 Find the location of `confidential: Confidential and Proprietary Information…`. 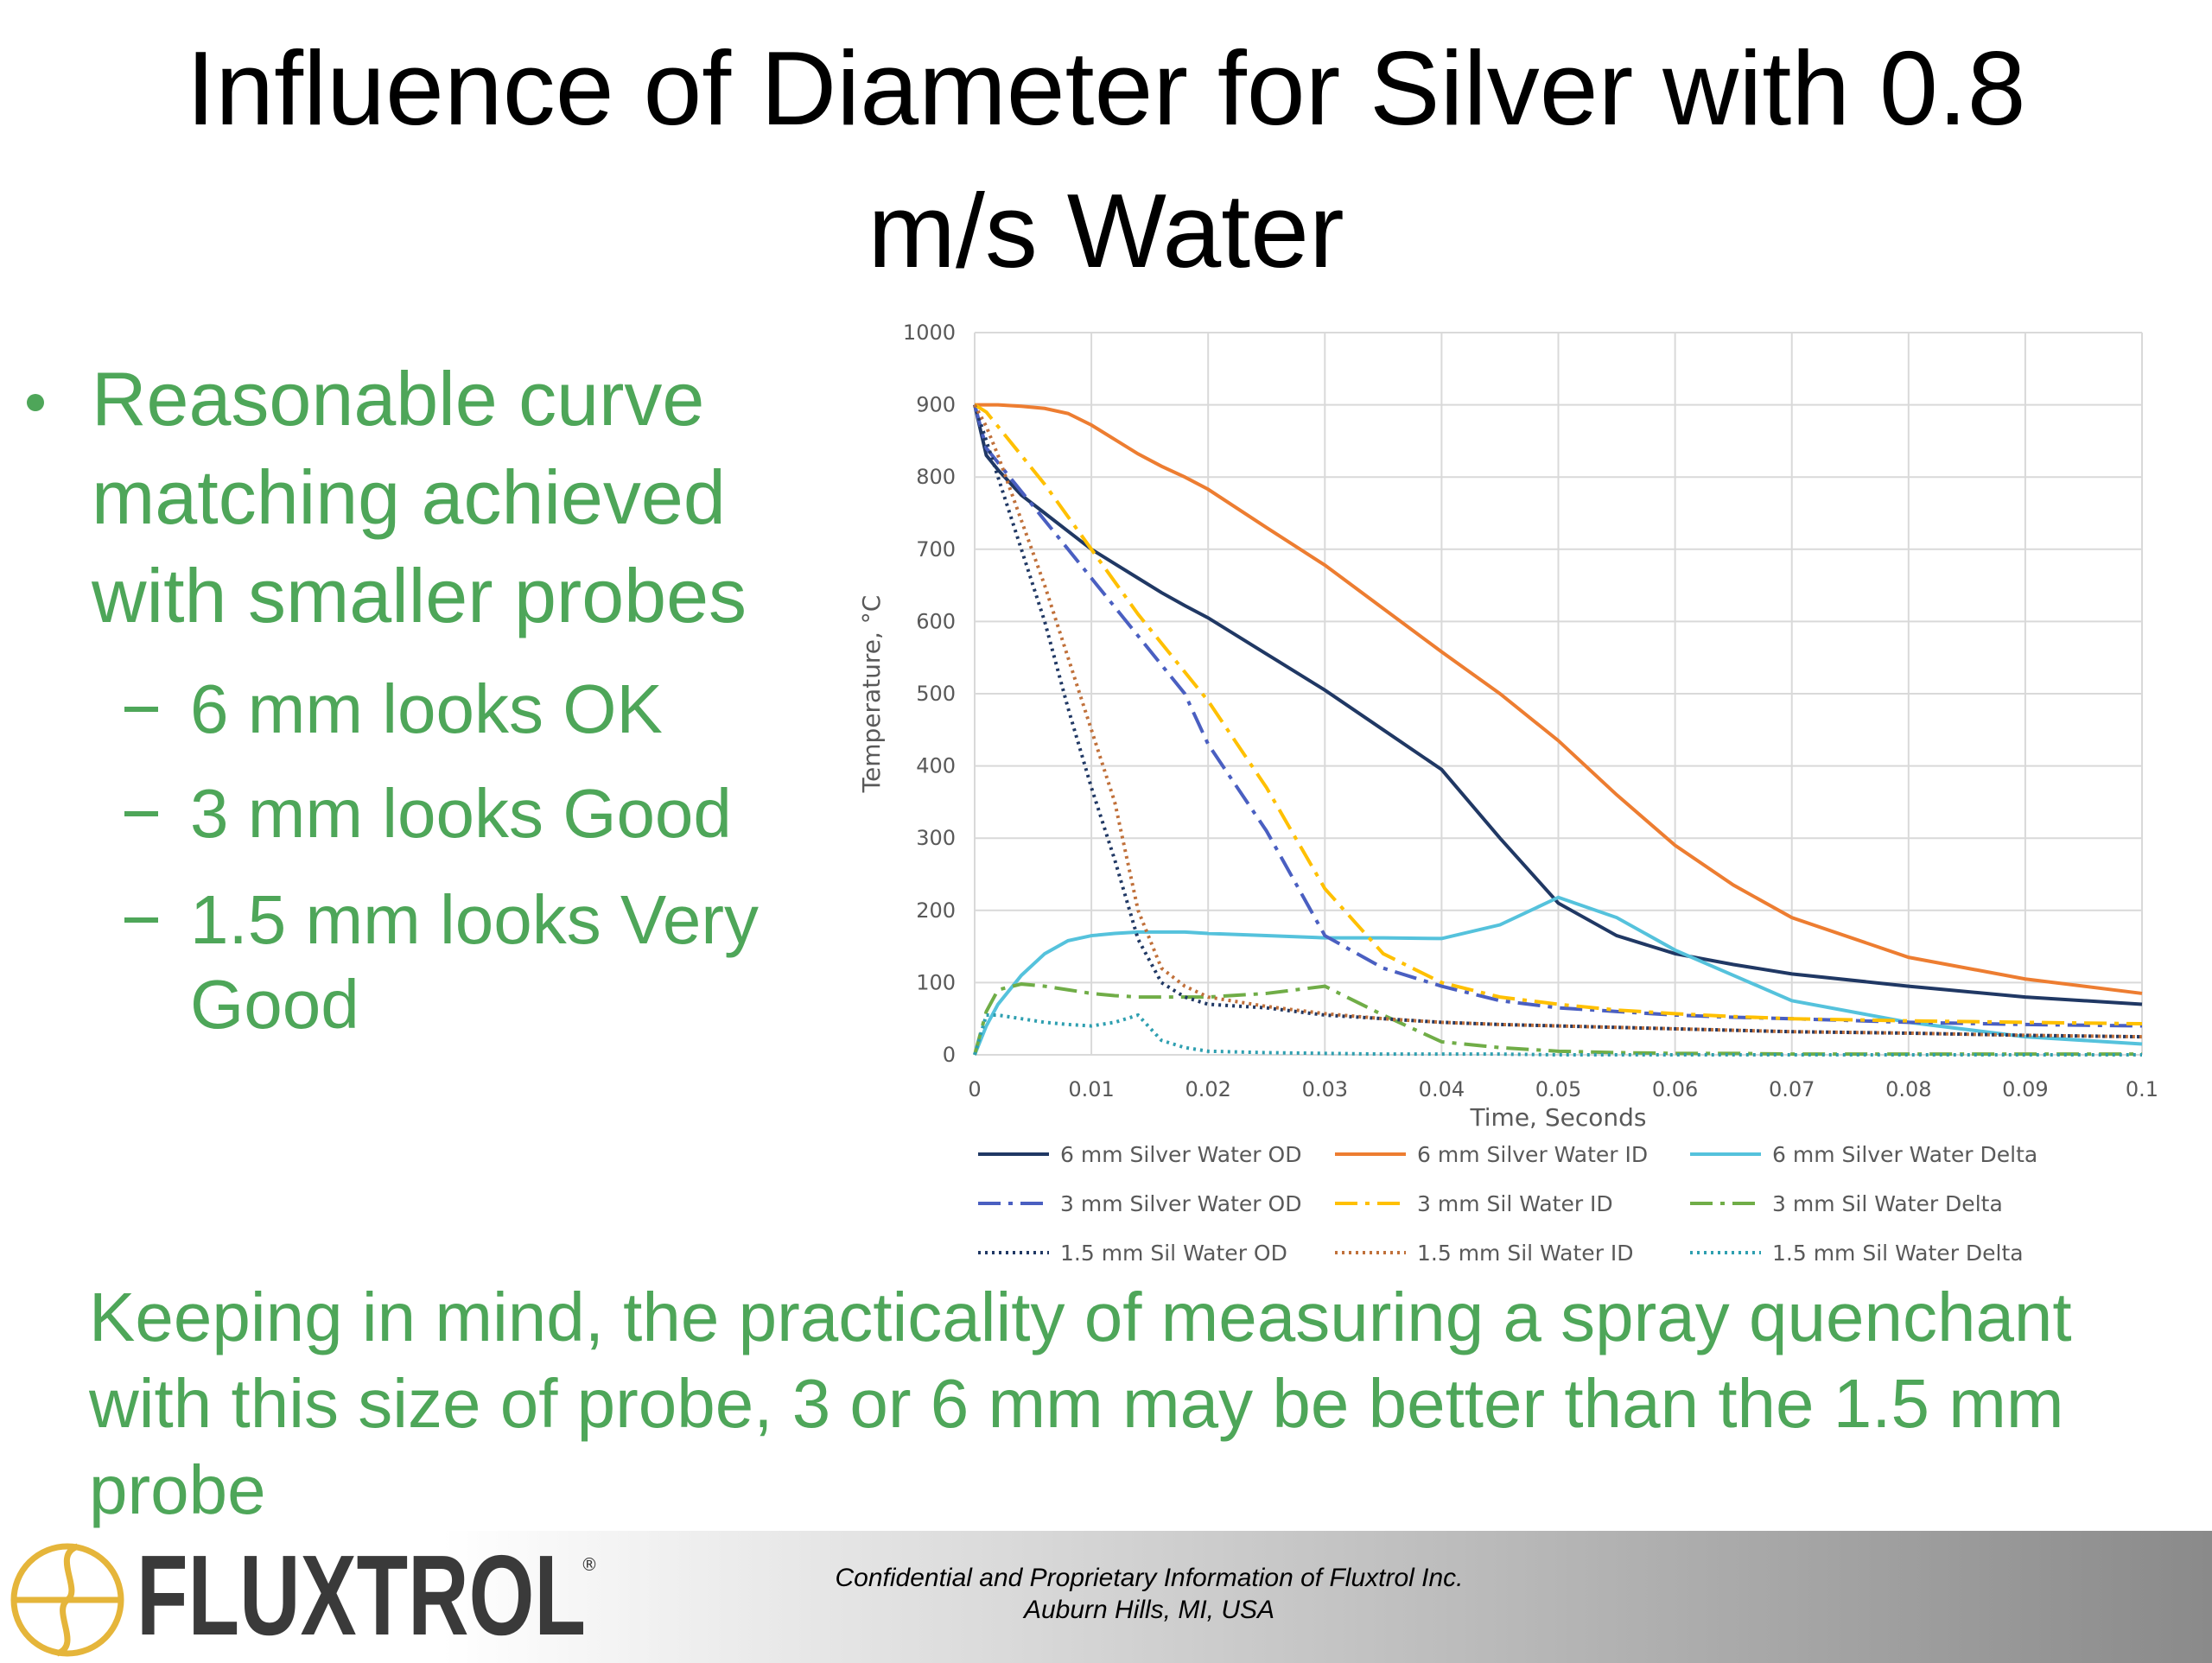

confidential: Confidential and Proprietary Information… is located at coordinates (1149, 1578).